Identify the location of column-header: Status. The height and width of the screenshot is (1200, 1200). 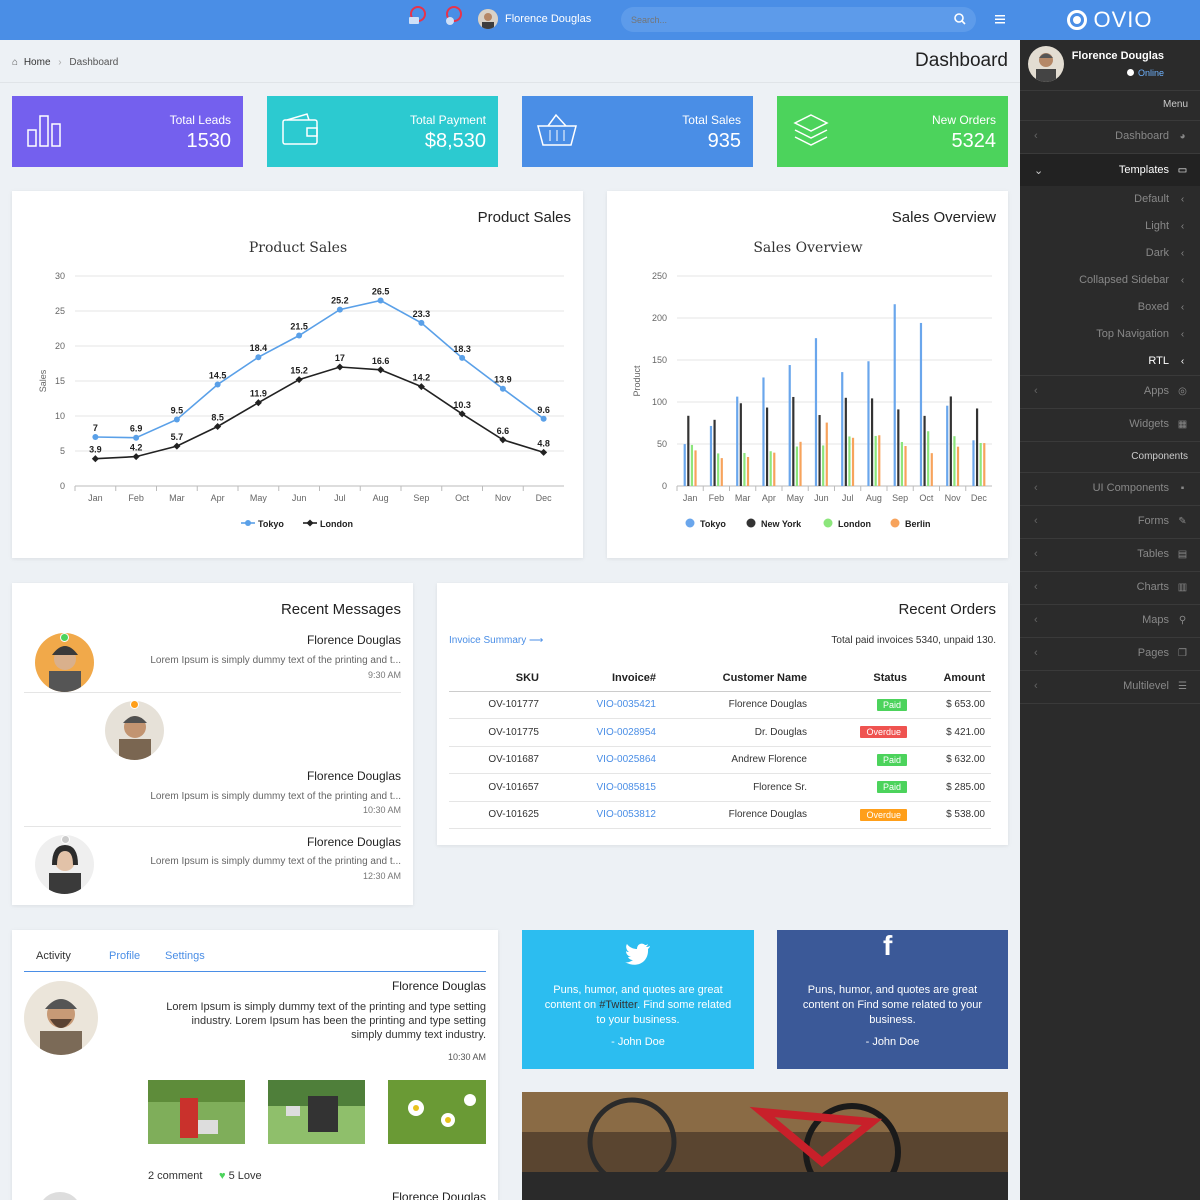
(863, 678).